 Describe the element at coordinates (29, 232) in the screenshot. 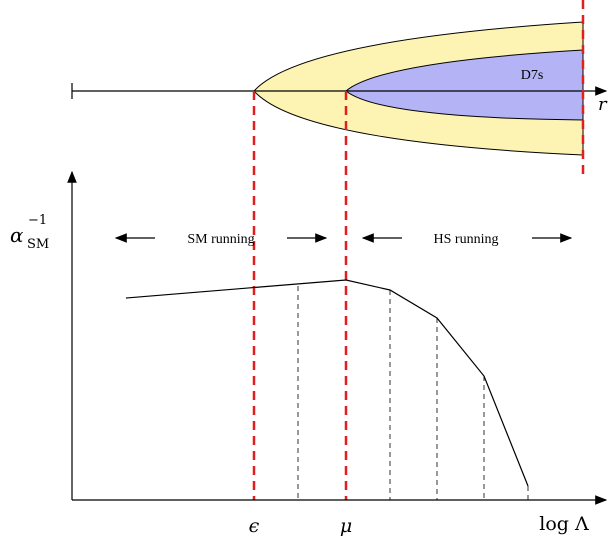

I see `y-axis-label: α SM −1` at that location.